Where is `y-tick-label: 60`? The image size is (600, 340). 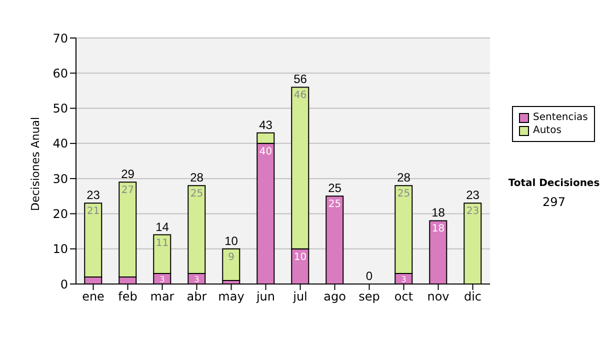 y-tick-label: 60 is located at coordinates (60, 73).